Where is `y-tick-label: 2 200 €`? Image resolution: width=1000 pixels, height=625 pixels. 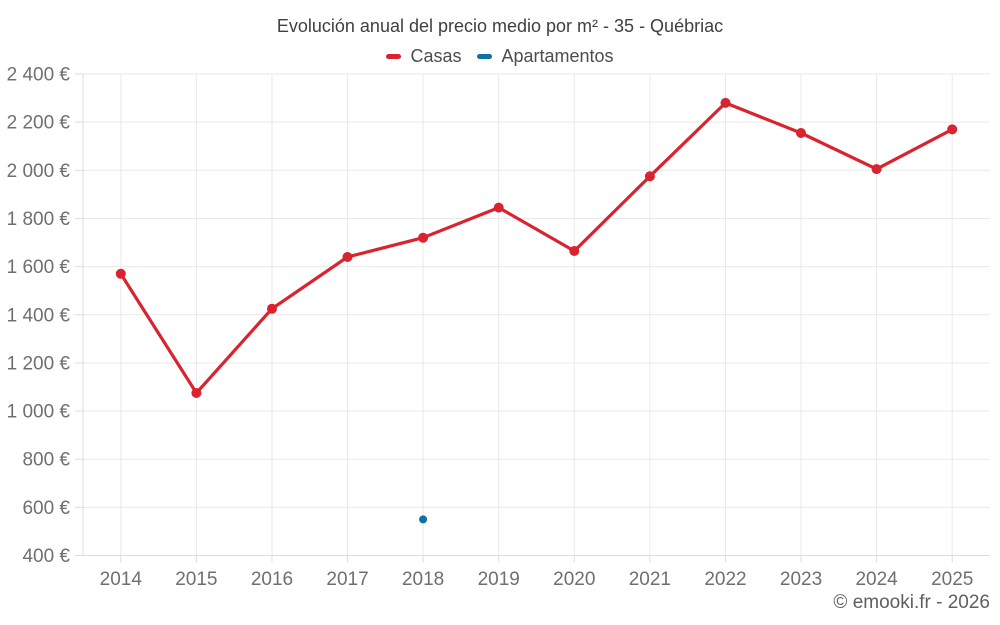 y-tick-label: 2 200 € is located at coordinates (39, 123).